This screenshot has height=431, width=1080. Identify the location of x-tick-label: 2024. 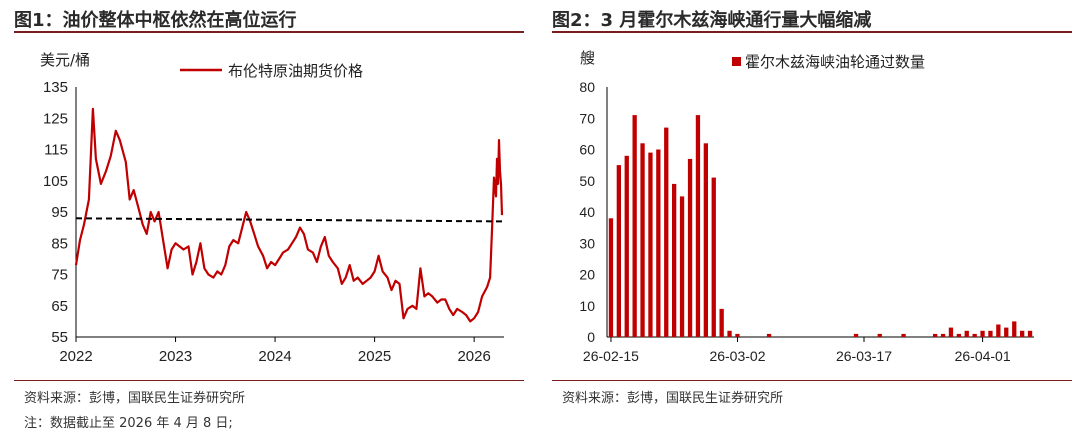
(274, 356).